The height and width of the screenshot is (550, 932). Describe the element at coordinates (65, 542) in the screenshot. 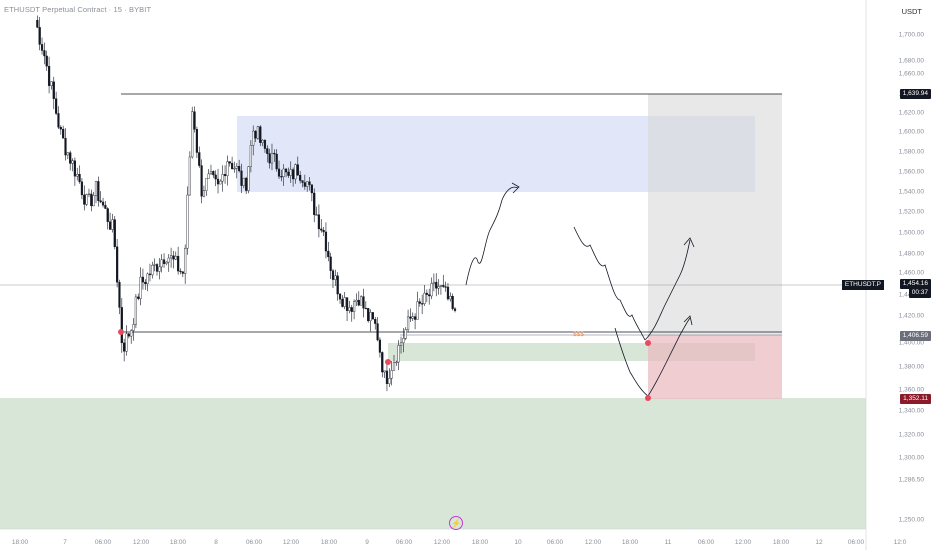

I see `time-tick-label: 7` at that location.